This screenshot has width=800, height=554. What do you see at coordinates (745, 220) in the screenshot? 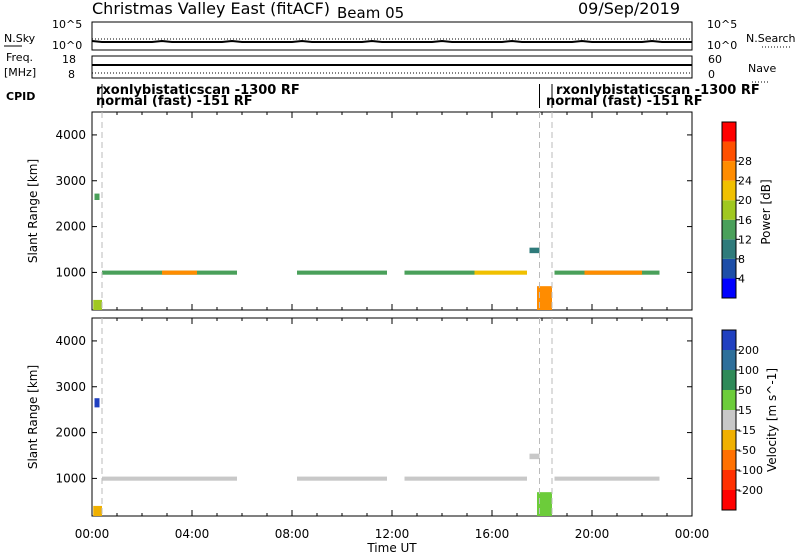
I see `colorbar-tick-label: 16` at bounding box center [745, 220].